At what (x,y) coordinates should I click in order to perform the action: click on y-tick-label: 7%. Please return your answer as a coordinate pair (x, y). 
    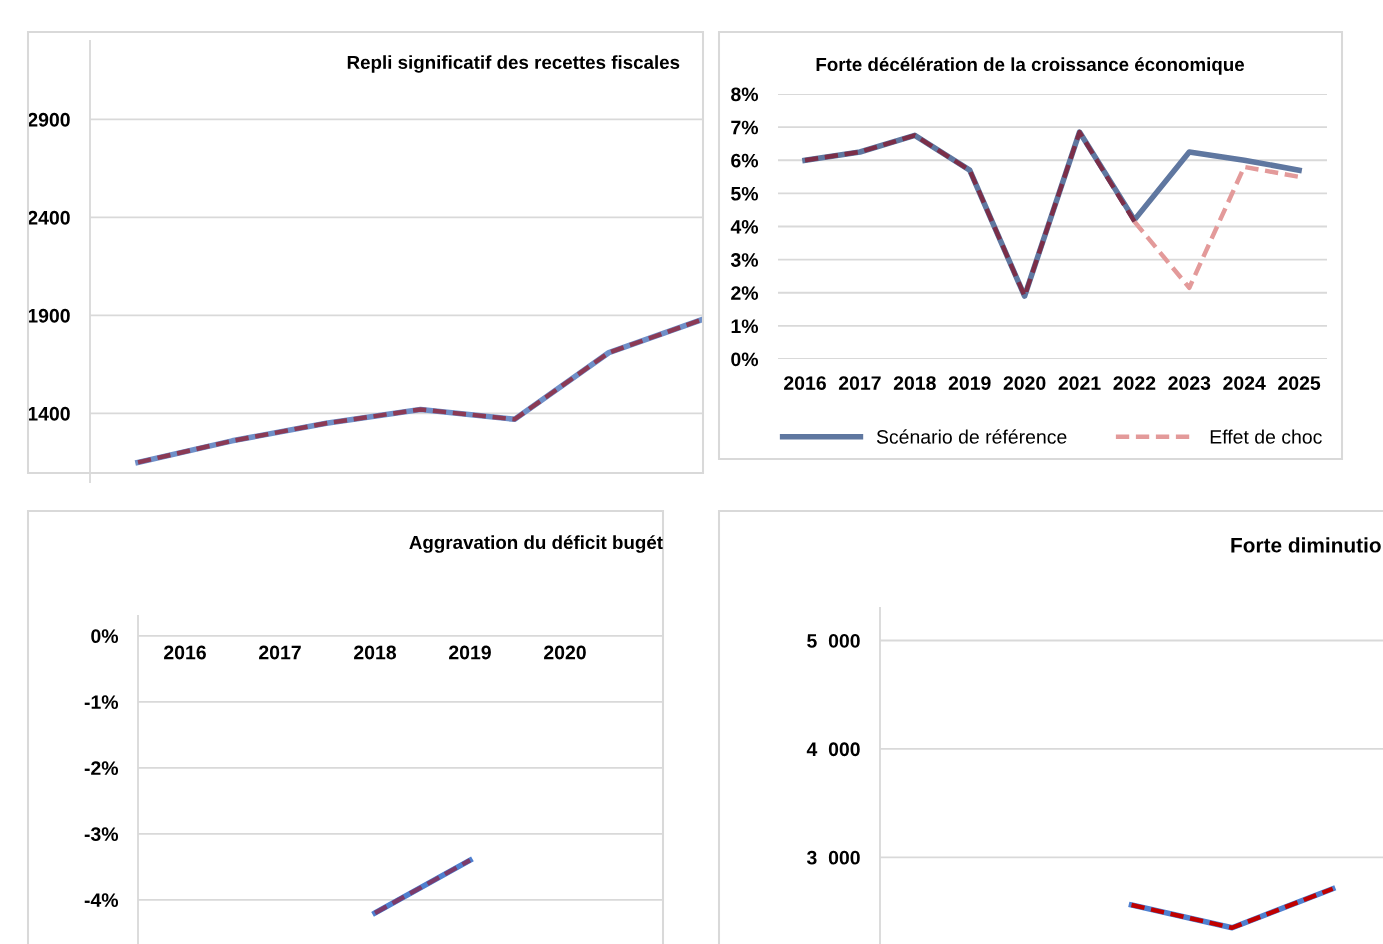
    Looking at the image, I should click on (745, 127).